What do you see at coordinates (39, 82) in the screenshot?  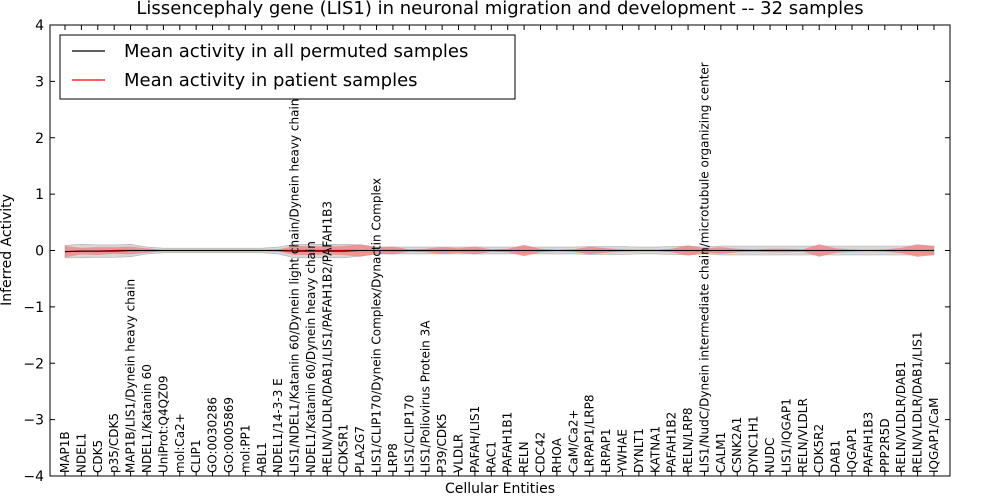 I see `y-tick-label: 3` at bounding box center [39, 82].